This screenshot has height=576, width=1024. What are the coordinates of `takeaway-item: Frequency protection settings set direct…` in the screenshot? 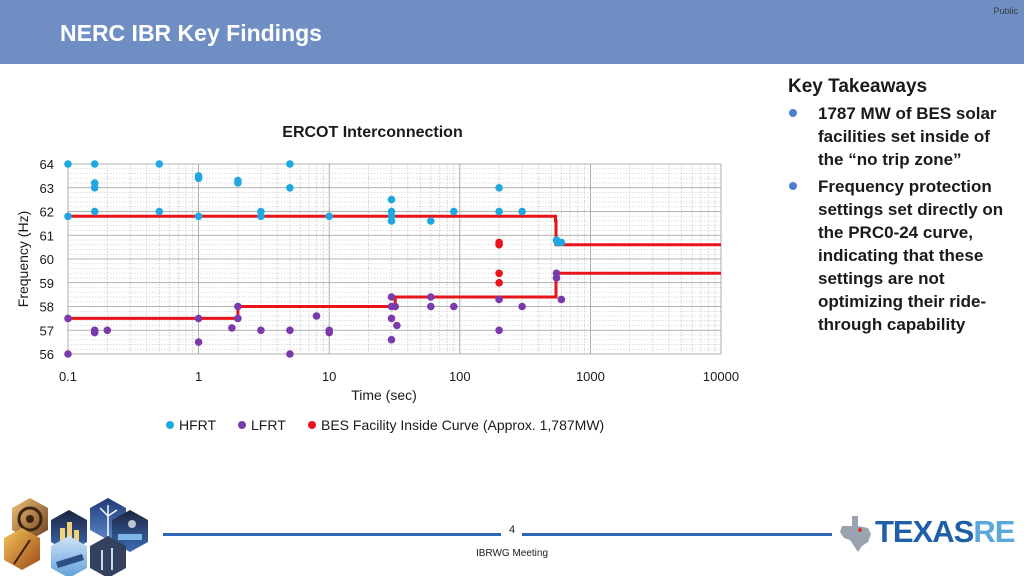 It's located at (903, 255).